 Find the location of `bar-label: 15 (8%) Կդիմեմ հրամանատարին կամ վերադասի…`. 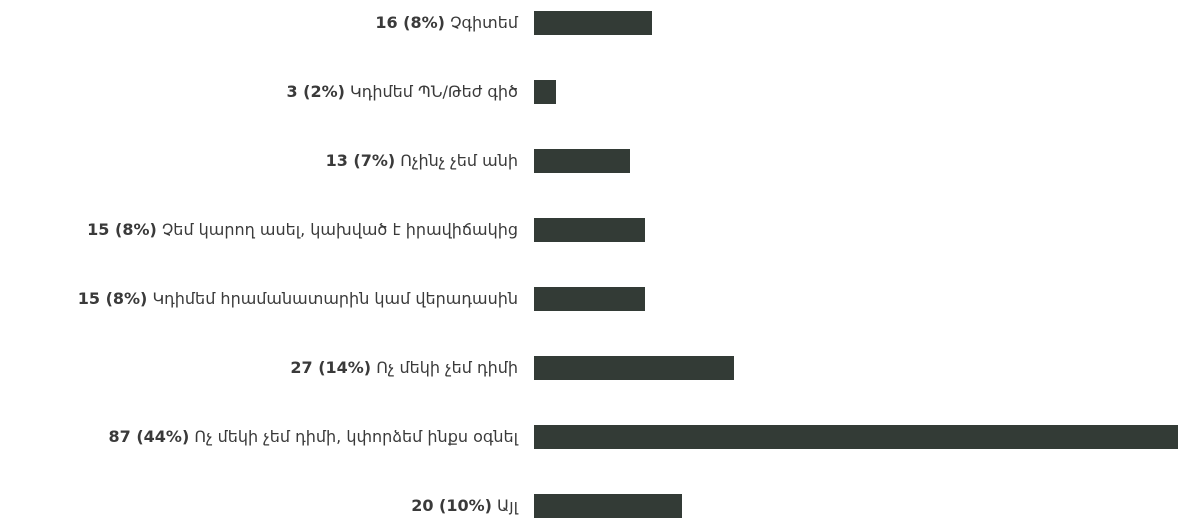

bar-label: 15 (8%) Կդիմեմ հրամանատարին կամ վերադասի… is located at coordinates (298, 299).